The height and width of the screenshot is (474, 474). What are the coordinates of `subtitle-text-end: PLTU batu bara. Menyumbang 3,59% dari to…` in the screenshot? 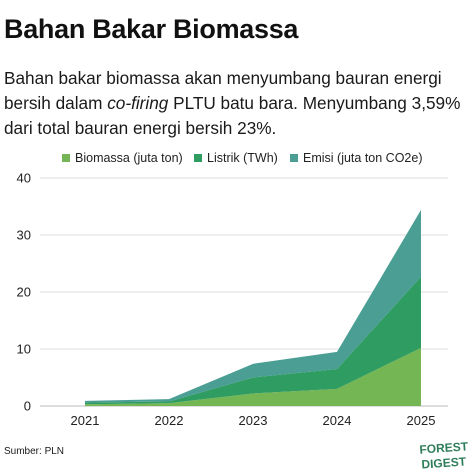 It's located at (232, 115).